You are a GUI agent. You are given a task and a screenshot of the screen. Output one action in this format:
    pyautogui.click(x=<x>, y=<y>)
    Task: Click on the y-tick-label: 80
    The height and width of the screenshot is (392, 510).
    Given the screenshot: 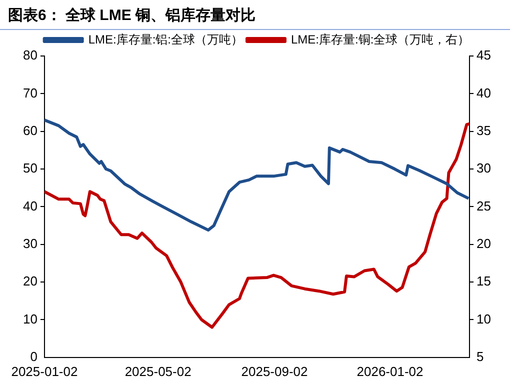 What is the action you would take?
    pyautogui.click(x=30, y=55)
    